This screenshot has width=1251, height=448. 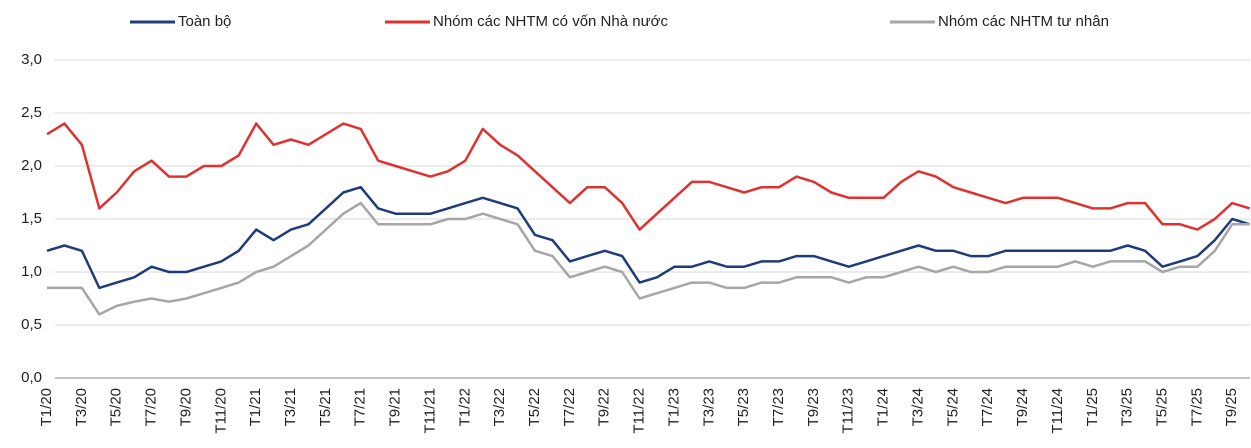 What do you see at coordinates (31, 377) in the screenshot?
I see `y-tick-label: 0,0` at bounding box center [31, 377].